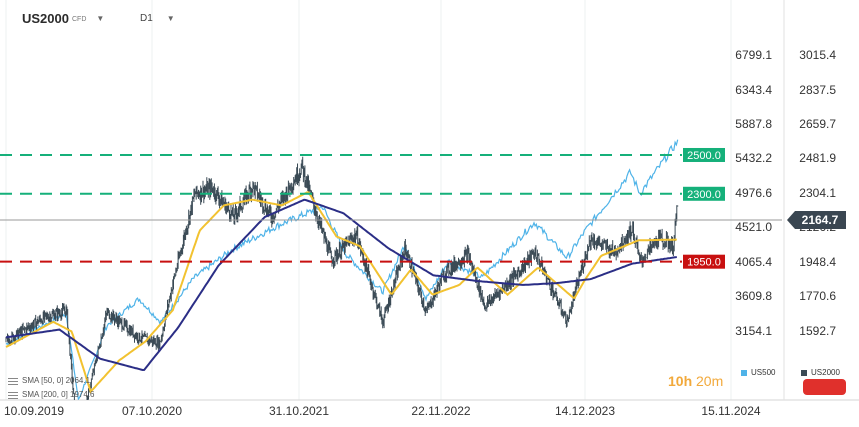  Describe the element at coordinates (817, 90) in the screenshot. I see `y-right-tick-label: 2837.5` at that location.